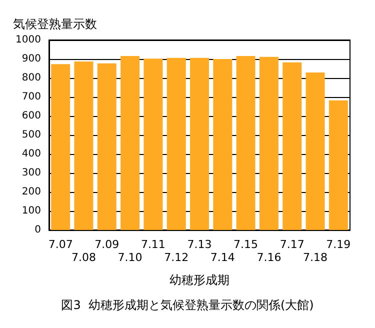  What do you see at coordinates (31, 173) in the screenshot?
I see `y-tick-label: 300` at bounding box center [31, 173].